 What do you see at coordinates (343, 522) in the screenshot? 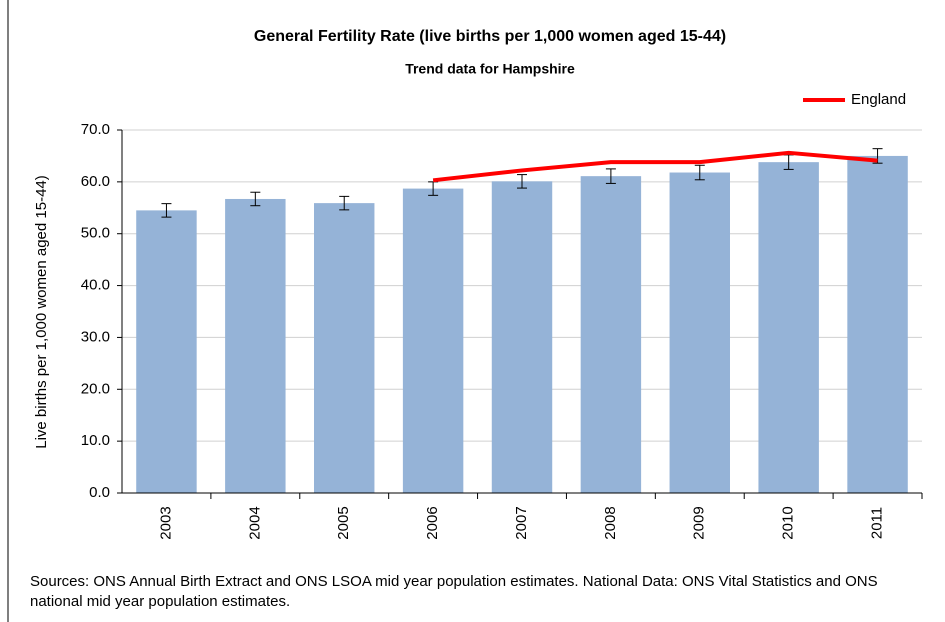
I see `x-tick-label: 2005` at bounding box center [343, 522].